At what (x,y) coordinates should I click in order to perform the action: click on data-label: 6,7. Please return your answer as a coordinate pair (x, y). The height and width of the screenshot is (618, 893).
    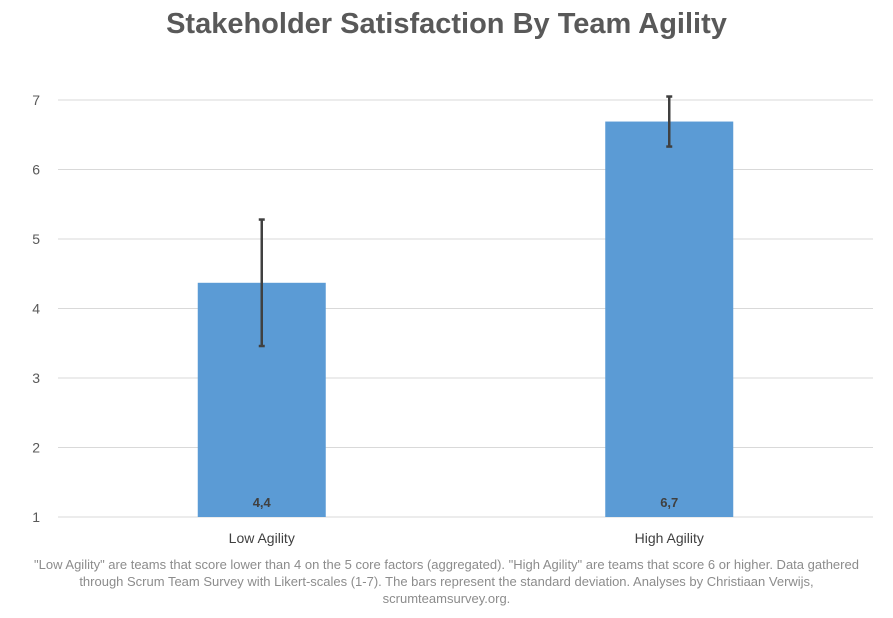
    Looking at the image, I should click on (669, 502).